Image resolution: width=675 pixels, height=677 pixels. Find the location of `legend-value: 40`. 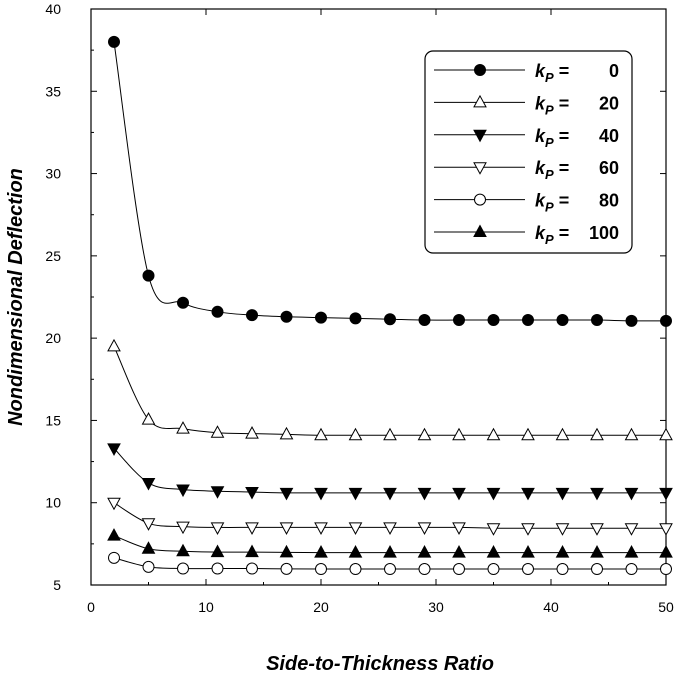

legend-value: 40 is located at coordinates (609, 136).